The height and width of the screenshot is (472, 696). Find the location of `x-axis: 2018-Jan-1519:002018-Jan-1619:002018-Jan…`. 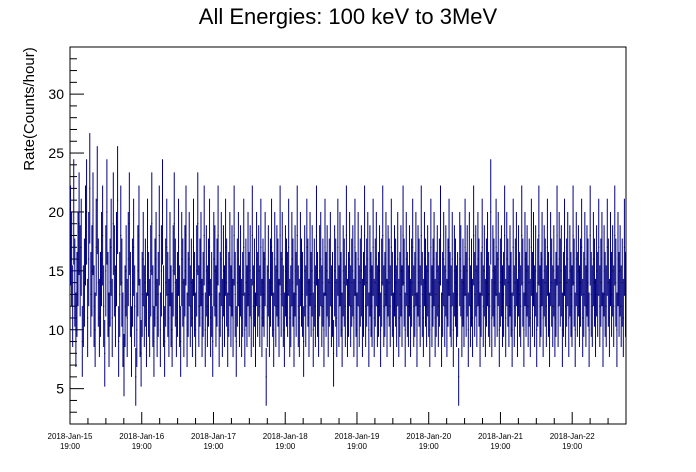

x-axis: 2018-Jan-1519:002018-Jan-1619:002018-Jan… is located at coordinates (337, 431).